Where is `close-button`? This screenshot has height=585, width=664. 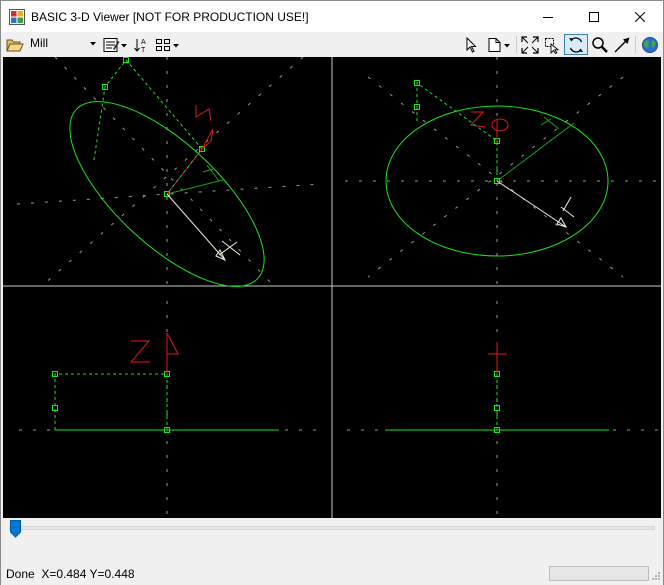 close-button is located at coordinates (640, 16).